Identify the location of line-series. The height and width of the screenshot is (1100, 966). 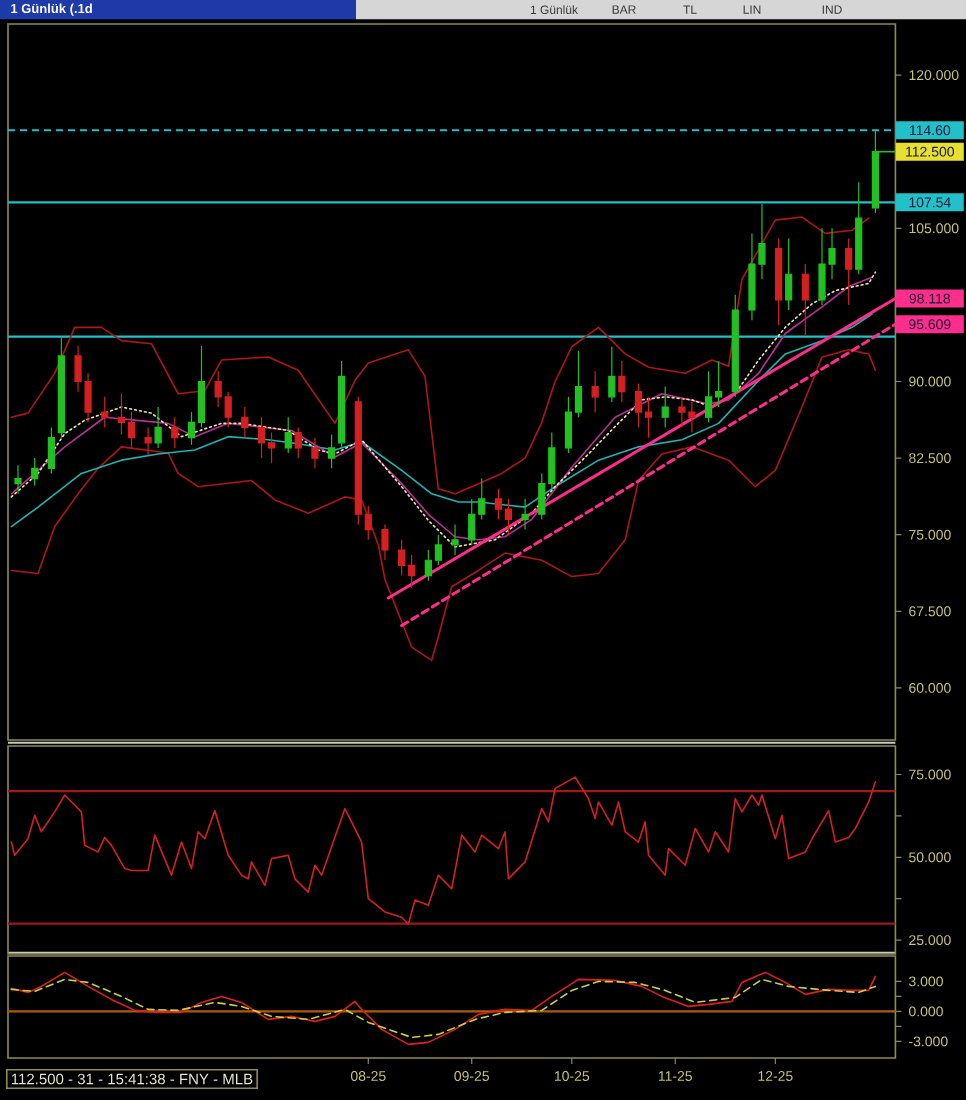
(443, 850).